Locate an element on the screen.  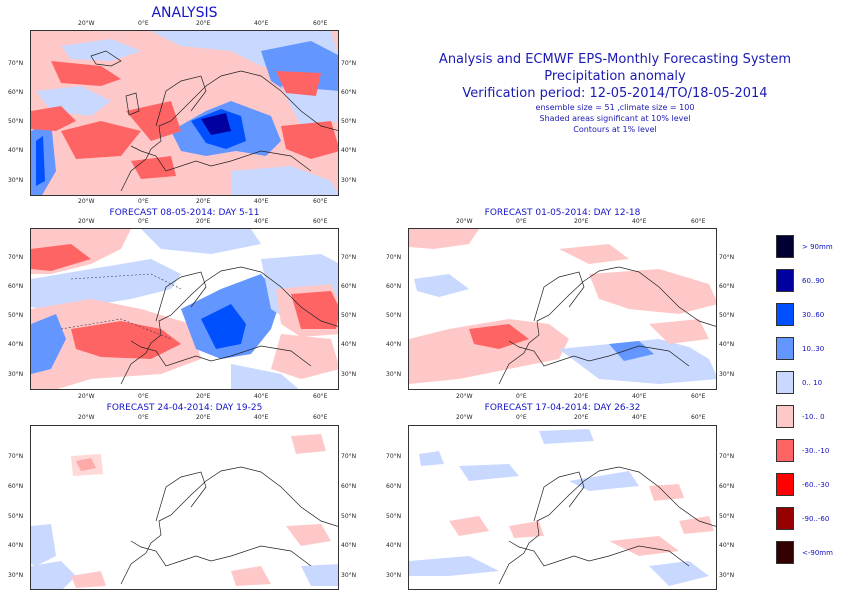
day12-18-left-ticks: 70°N 60°N 50°N 40°N 30°N is located at coordinates (394, 316).